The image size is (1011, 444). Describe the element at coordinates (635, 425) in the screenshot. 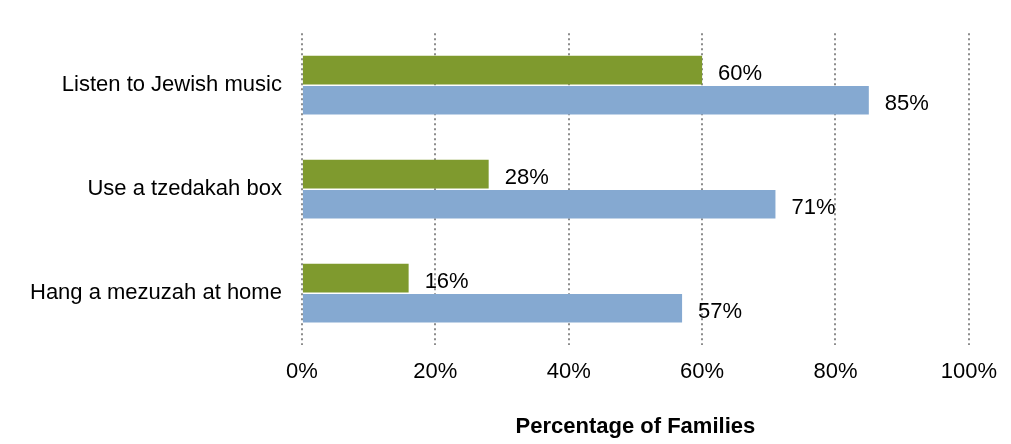

I see `x-axis-title: Percentage of Families` at that location.